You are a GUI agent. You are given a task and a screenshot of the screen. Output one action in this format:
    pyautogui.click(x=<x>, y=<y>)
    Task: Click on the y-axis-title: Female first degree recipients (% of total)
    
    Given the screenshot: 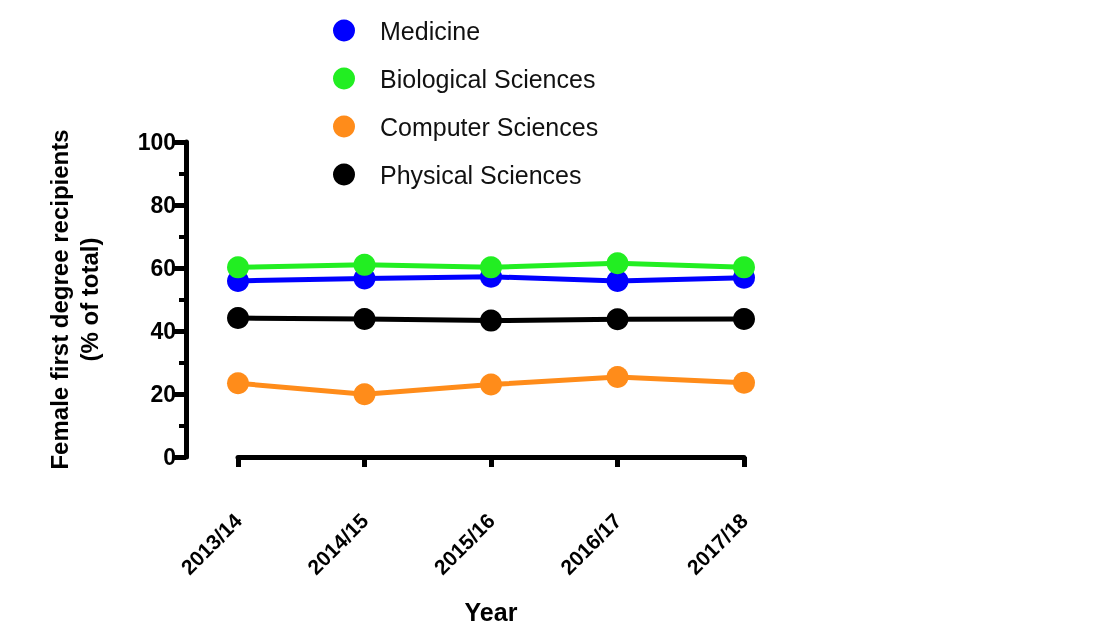 What is the action you would take?
    pyautogui.click(x=74, y=299)
    